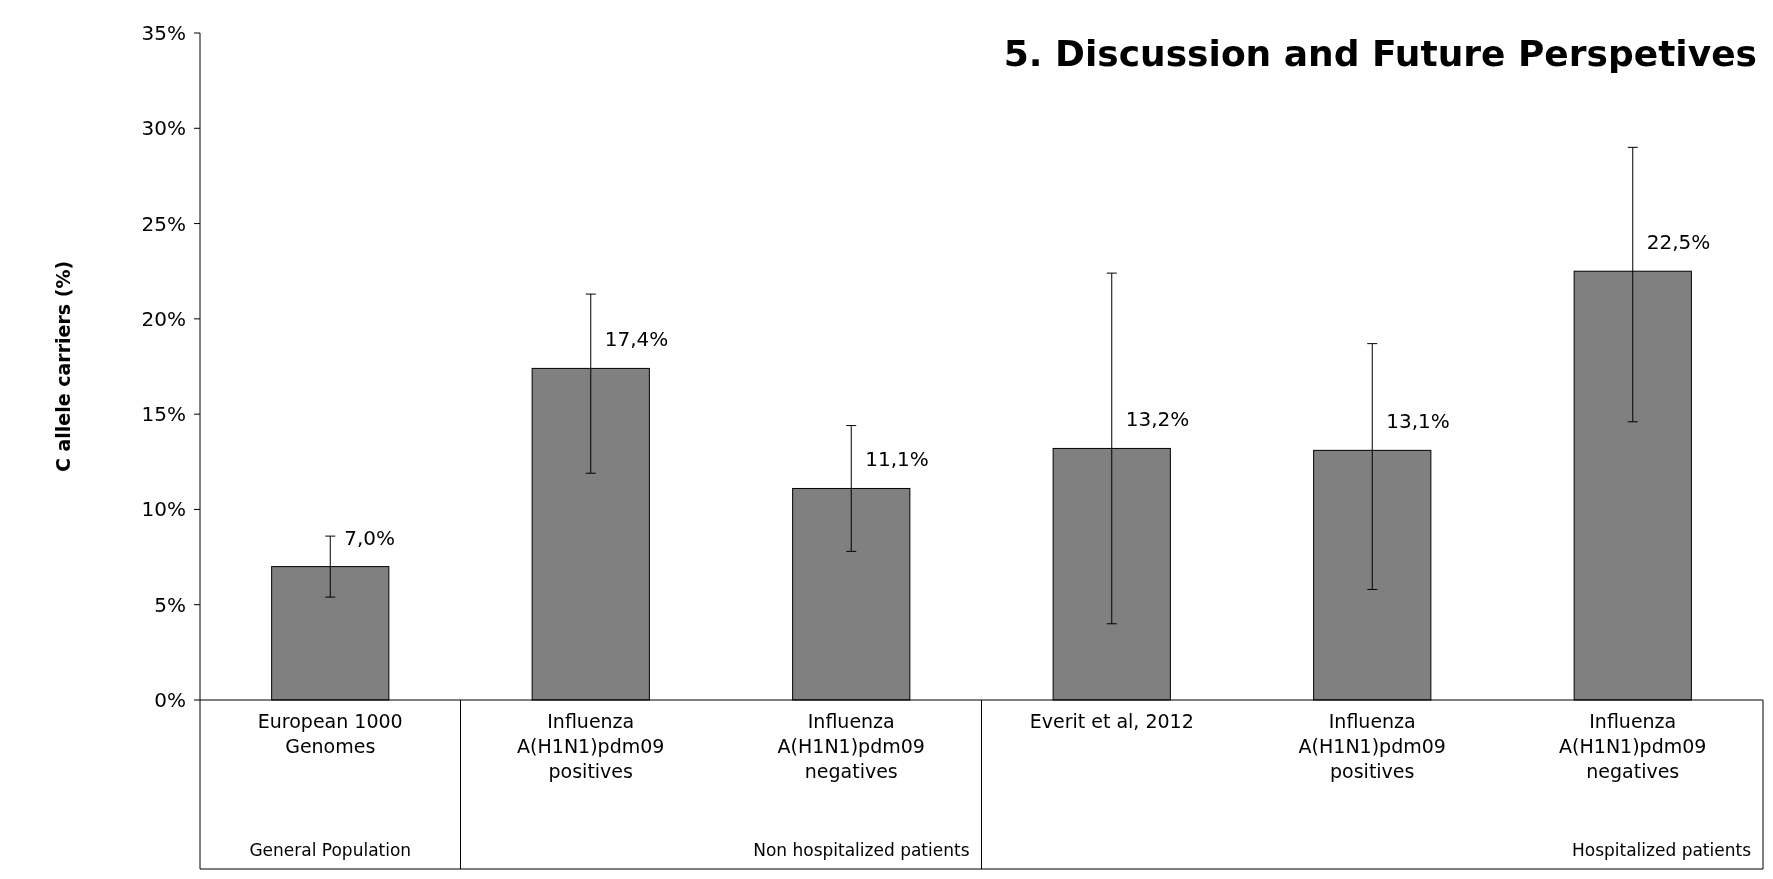 The height and width of the screenshot is (879, 1773). I want to click on data-label: 17,4%, so click(636, 339).